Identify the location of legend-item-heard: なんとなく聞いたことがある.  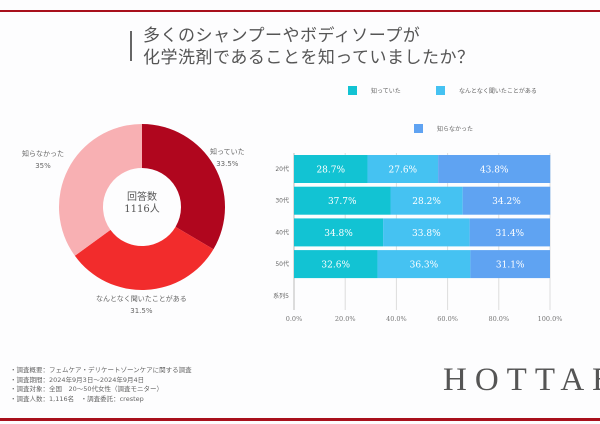
(486, 90).